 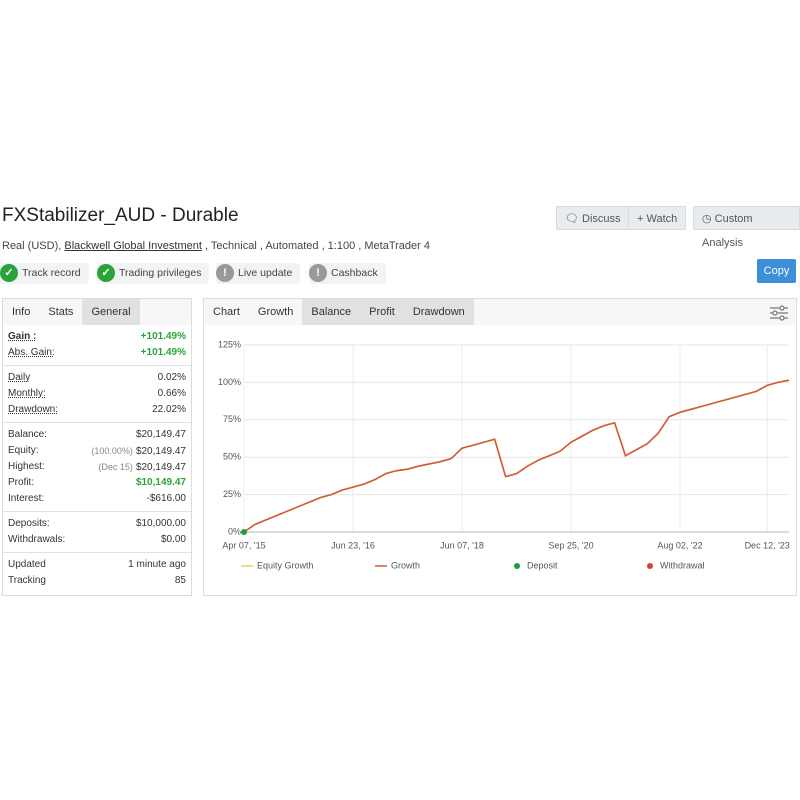 What do you see at coordinates (500, 312) in the screenshot?
I see `chart-tabs: Chart Growth Balance Profit Drawdown` at bounding box center [500, 312].